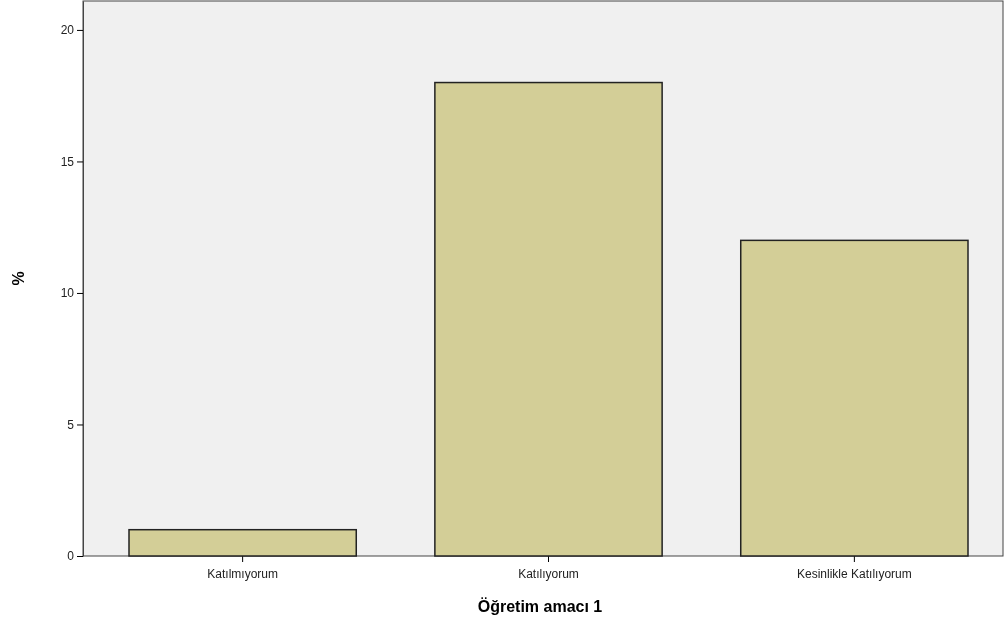 Image resolution: width=1004 pixels, height=634 pixels. What do you see at coordinates (18, 278) in the screenshot?
I see `y-axis-title: %` at bounding box center [18, 278].